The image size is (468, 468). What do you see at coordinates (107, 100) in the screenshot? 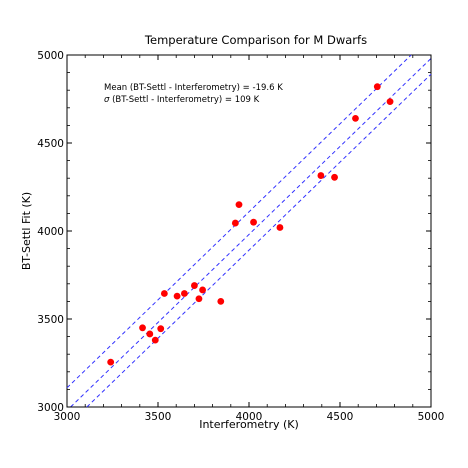
I see `sigma-symbol: σ` at bounding box center [107, 100].